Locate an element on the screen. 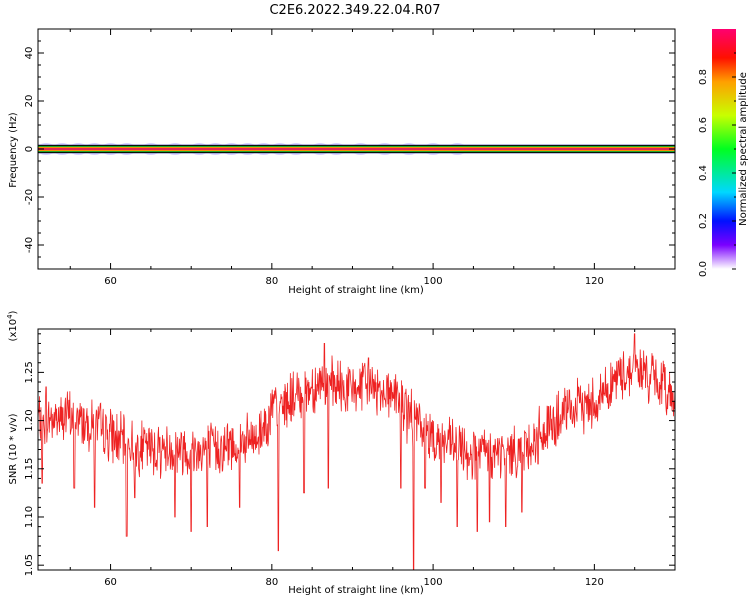 The width and height of the screenshot is (750, 600). y-tick-label: -40 is located at coordinates (29, 245).